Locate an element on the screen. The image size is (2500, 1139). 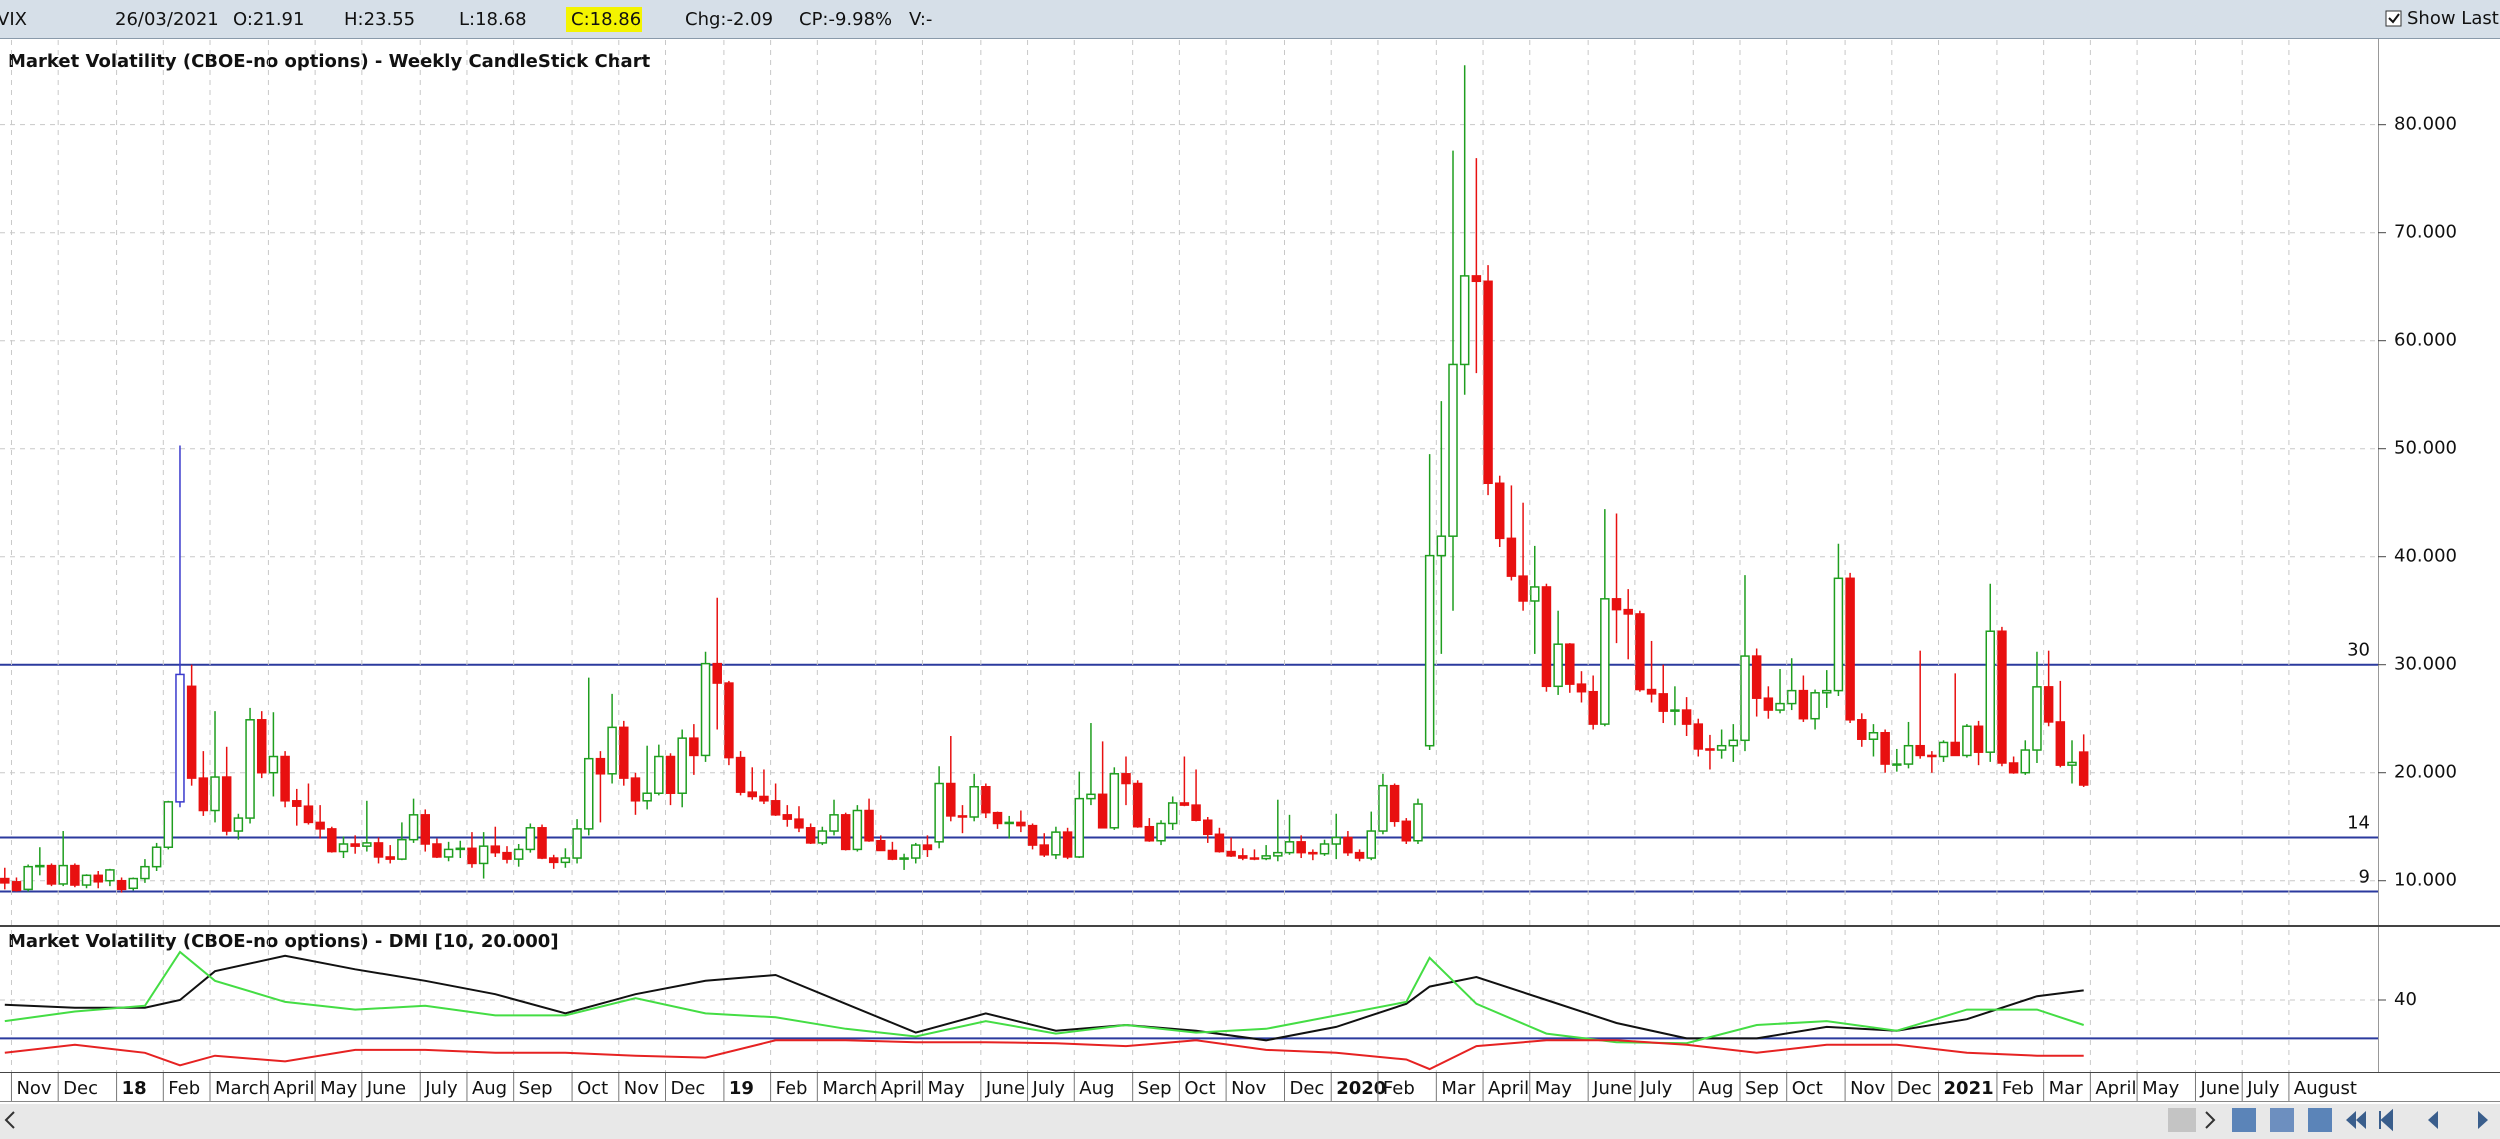
checkbox is located at coordinates (2393, 18).